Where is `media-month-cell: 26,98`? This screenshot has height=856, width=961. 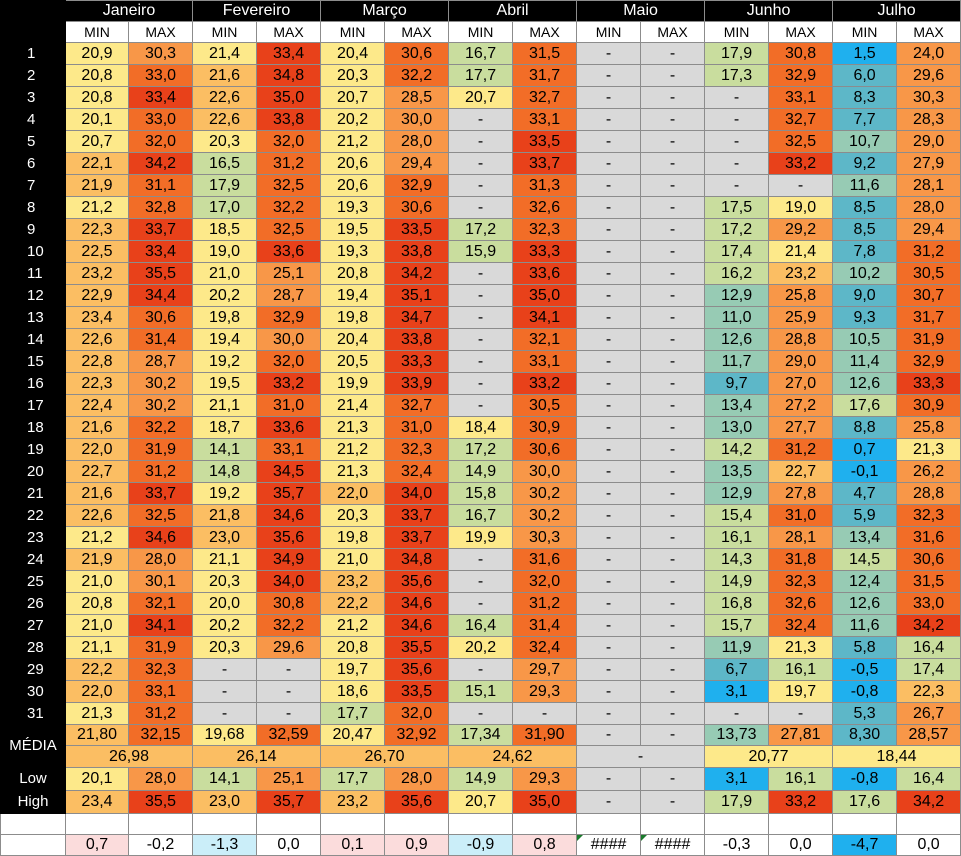
media-month-cell: 26,98 is located at coordinates (129, 756).